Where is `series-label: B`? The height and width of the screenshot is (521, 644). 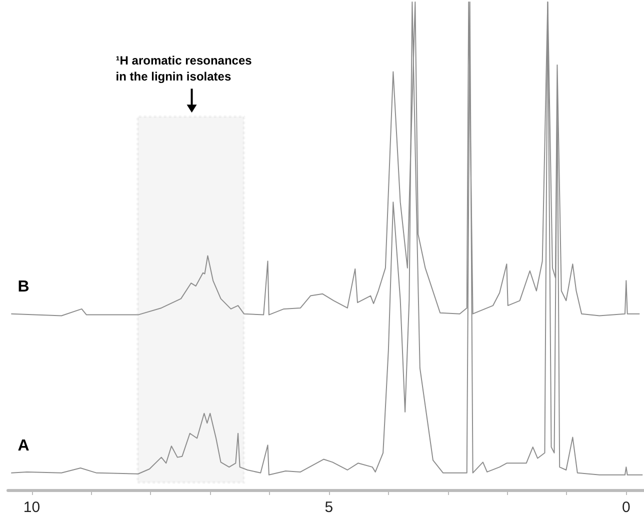
series-label: B is located at coordinates (24, 287).